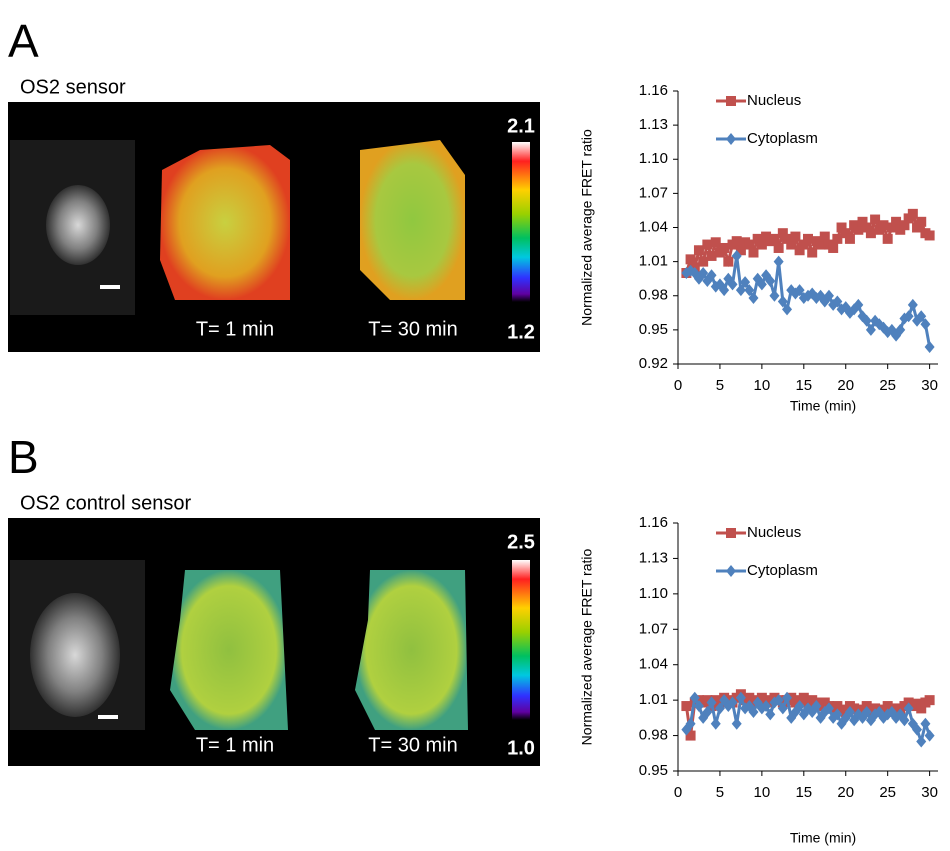 The height and width of the screenshot is (851, 950). Describe the element at coordinates (23, 41) in the screenshot. I see `panel-letter: A` at that location.